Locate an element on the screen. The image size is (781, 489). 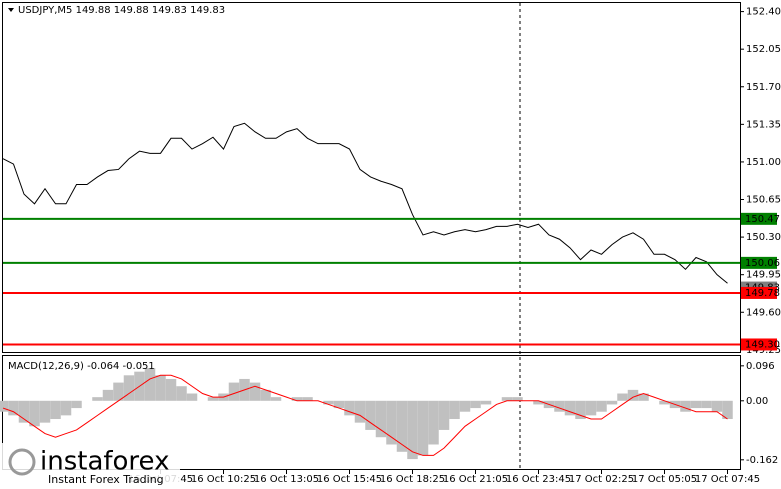
watermark-tagline: Instant Forex Trading is located at coordinates (106, 479).